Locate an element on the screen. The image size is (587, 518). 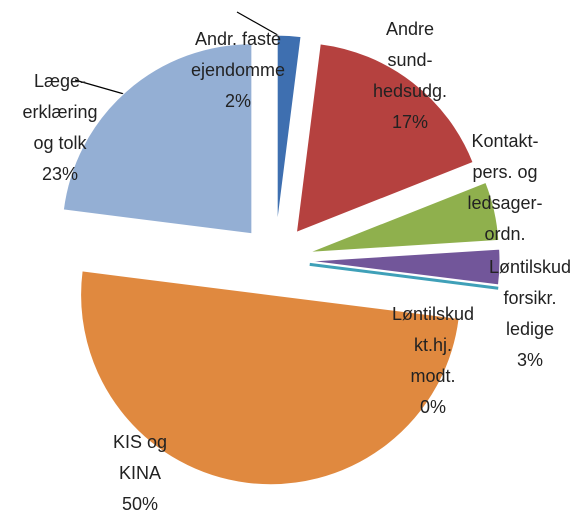
slice-value-label: 2% is located at coordinates (238, 101).